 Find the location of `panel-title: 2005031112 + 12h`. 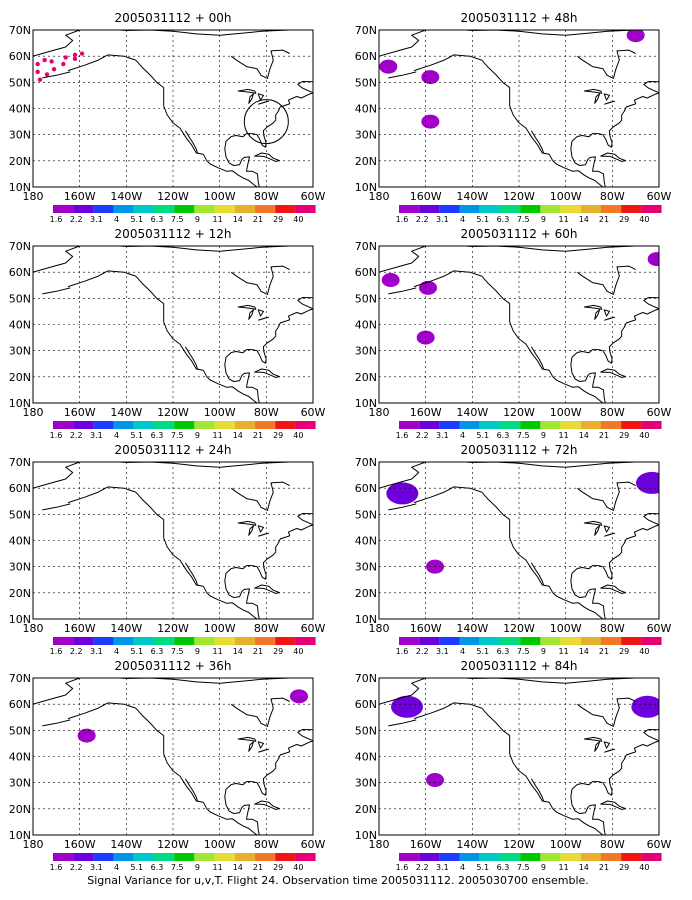

panel-title: 2005031112 + 12h is located at coordinates (173, 234).